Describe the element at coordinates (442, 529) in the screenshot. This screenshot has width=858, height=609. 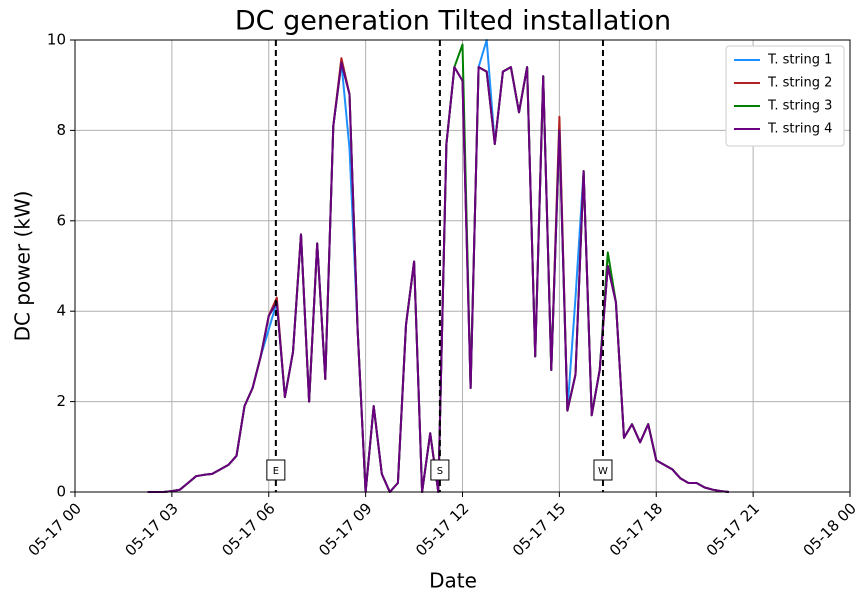
I see `x-tick-label: 05-17 12` at that location.